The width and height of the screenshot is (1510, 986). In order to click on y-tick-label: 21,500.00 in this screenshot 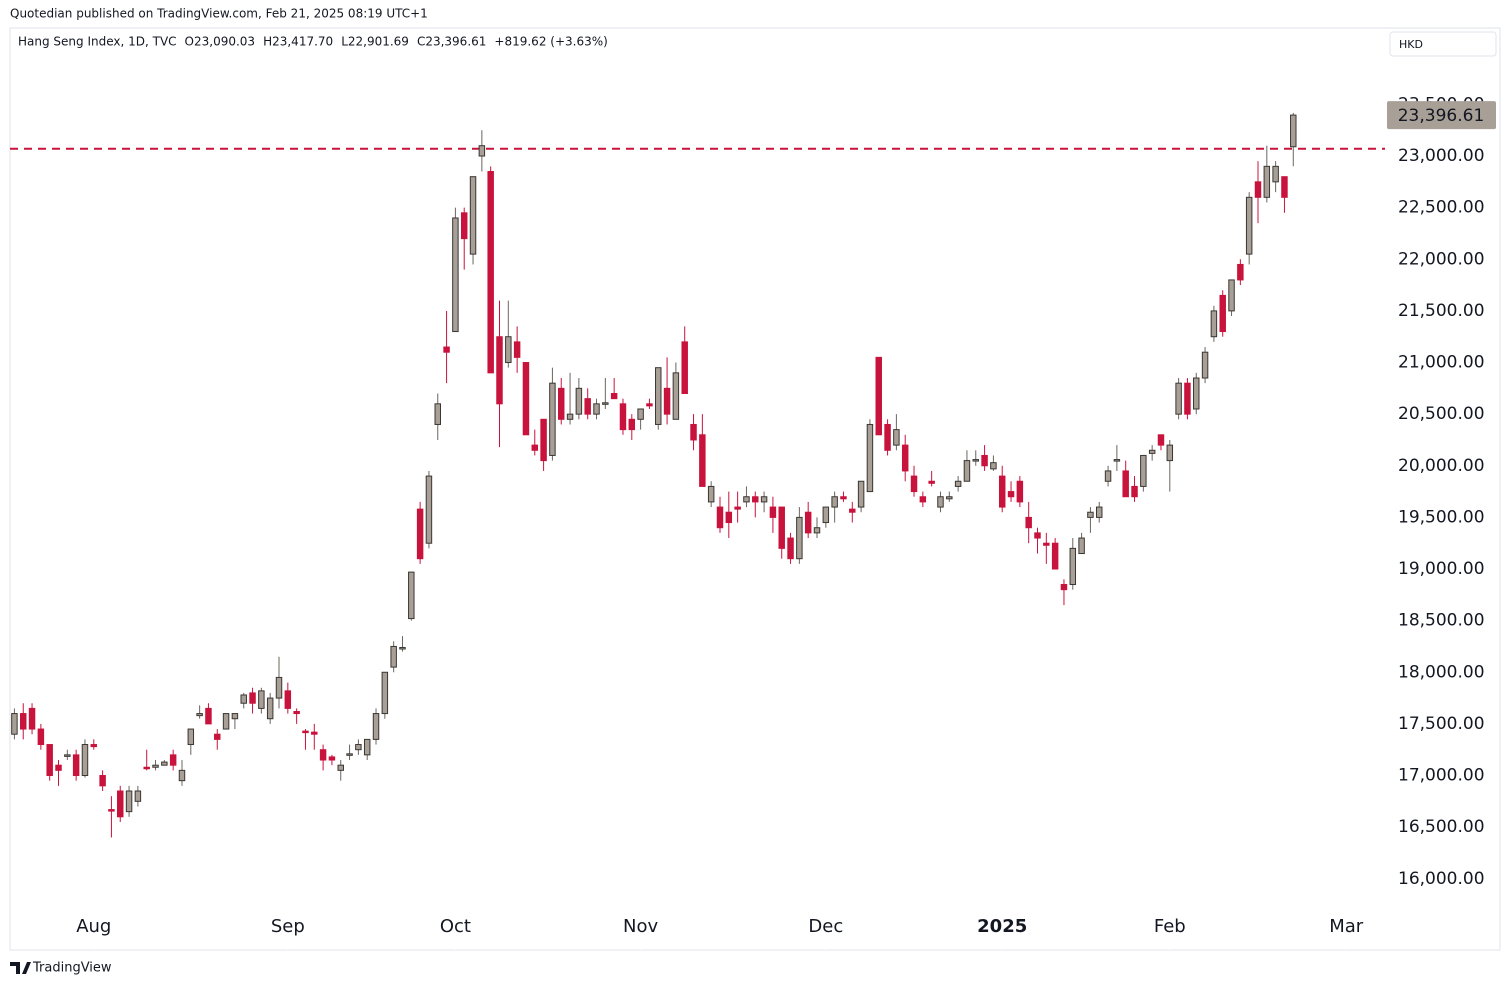, I will do `click(1441, 311)`.